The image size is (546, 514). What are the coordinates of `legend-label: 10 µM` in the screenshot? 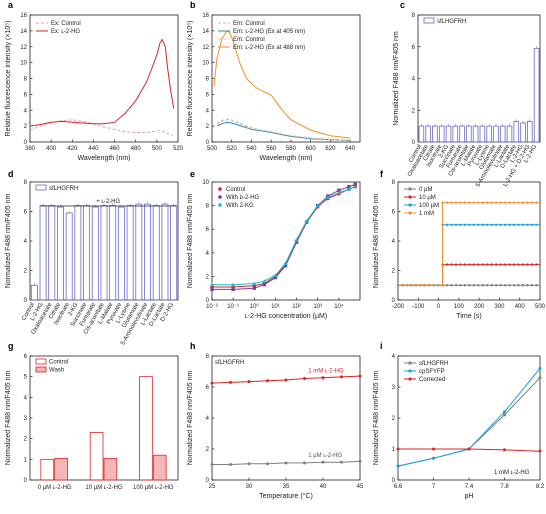 It's located at (427, 198).